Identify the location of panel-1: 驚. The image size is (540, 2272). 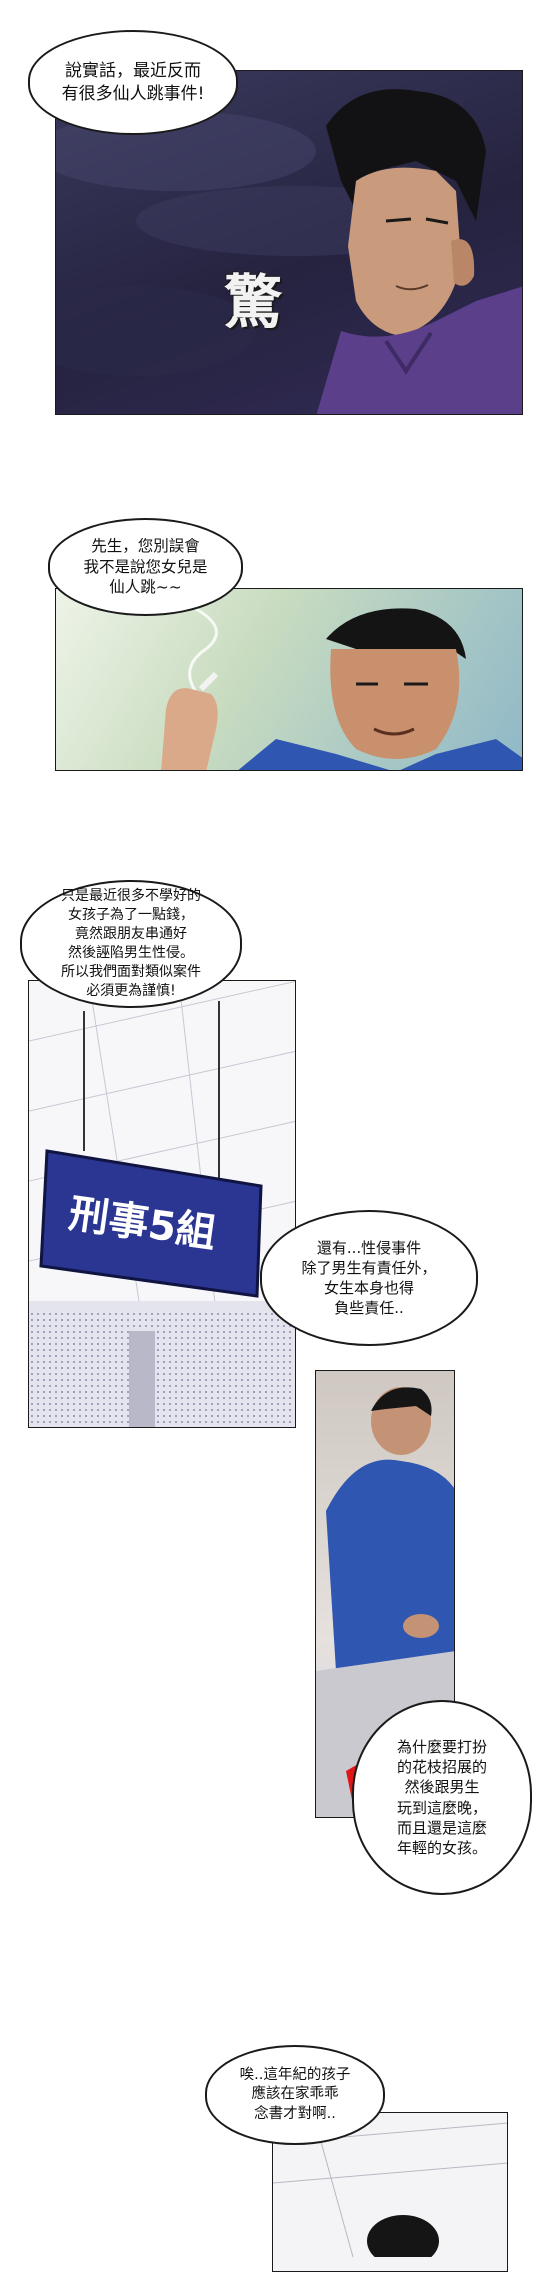
(289, 242).